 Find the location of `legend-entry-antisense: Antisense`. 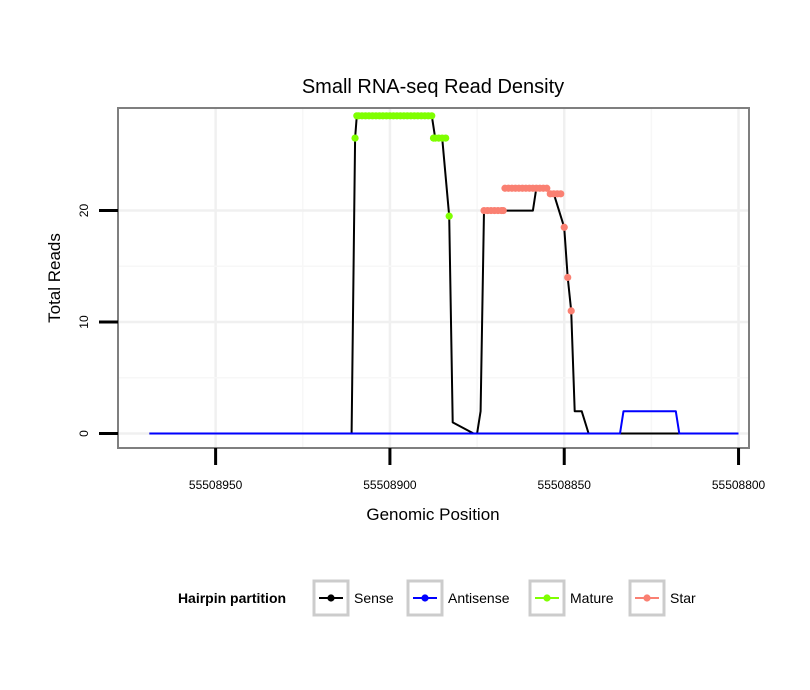

legend-entry-antisense: Antisense is located at coordinates (458, 598).